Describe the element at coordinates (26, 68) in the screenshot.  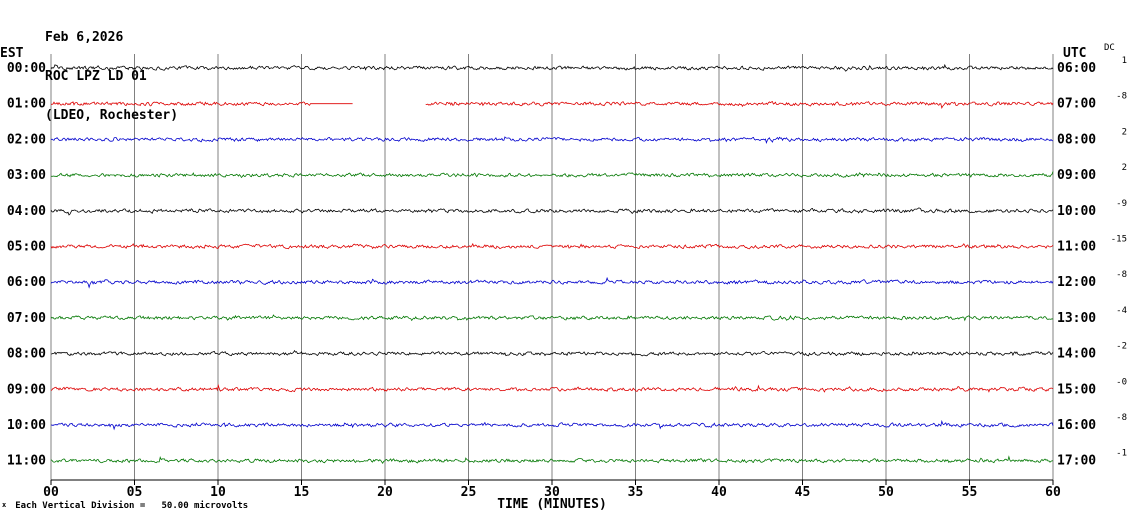
I see `est-hour-label: 00:00` at that location.